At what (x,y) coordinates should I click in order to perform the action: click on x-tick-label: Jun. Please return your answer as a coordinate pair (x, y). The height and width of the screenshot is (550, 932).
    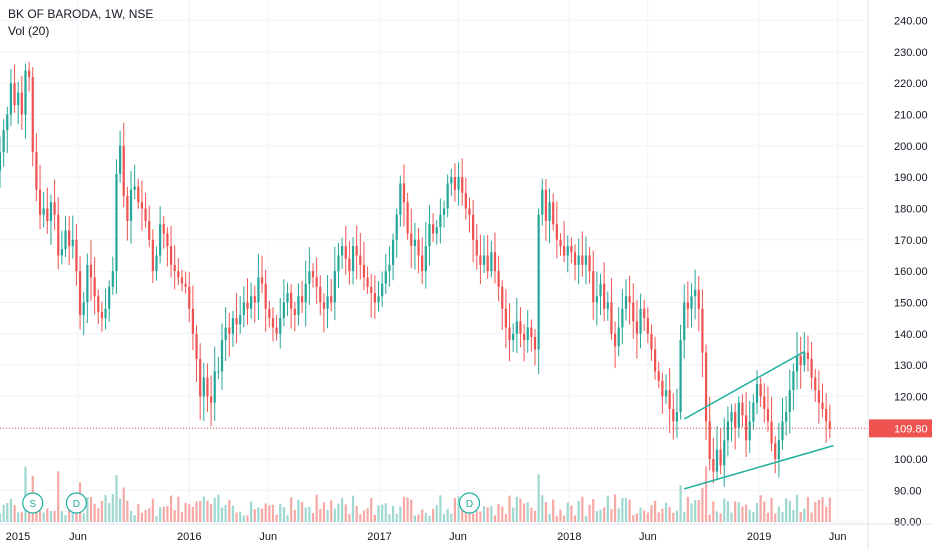
    Looking at the image, I should click on (268, 537).